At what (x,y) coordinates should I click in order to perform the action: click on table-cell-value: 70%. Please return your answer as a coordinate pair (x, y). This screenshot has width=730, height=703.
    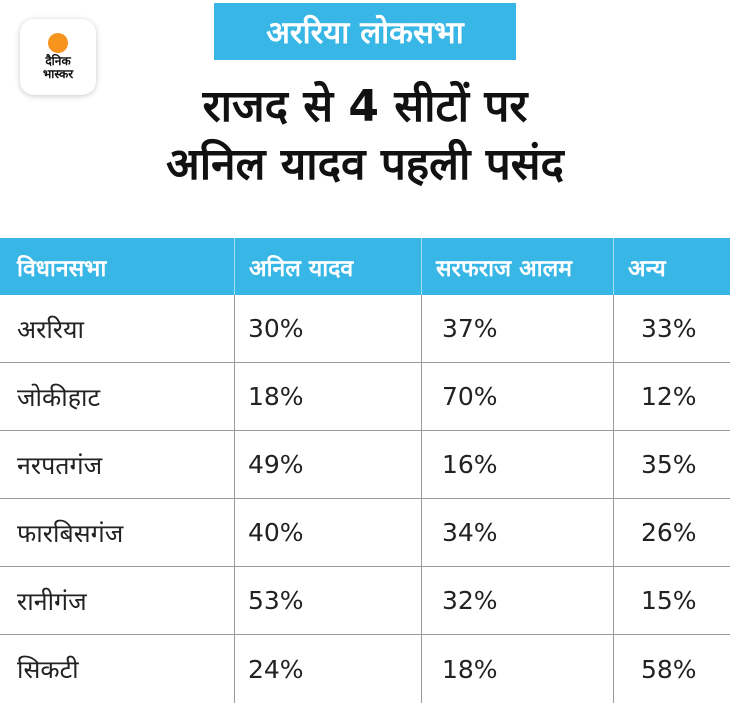
    Looking at the image, I should click on (517, 396).